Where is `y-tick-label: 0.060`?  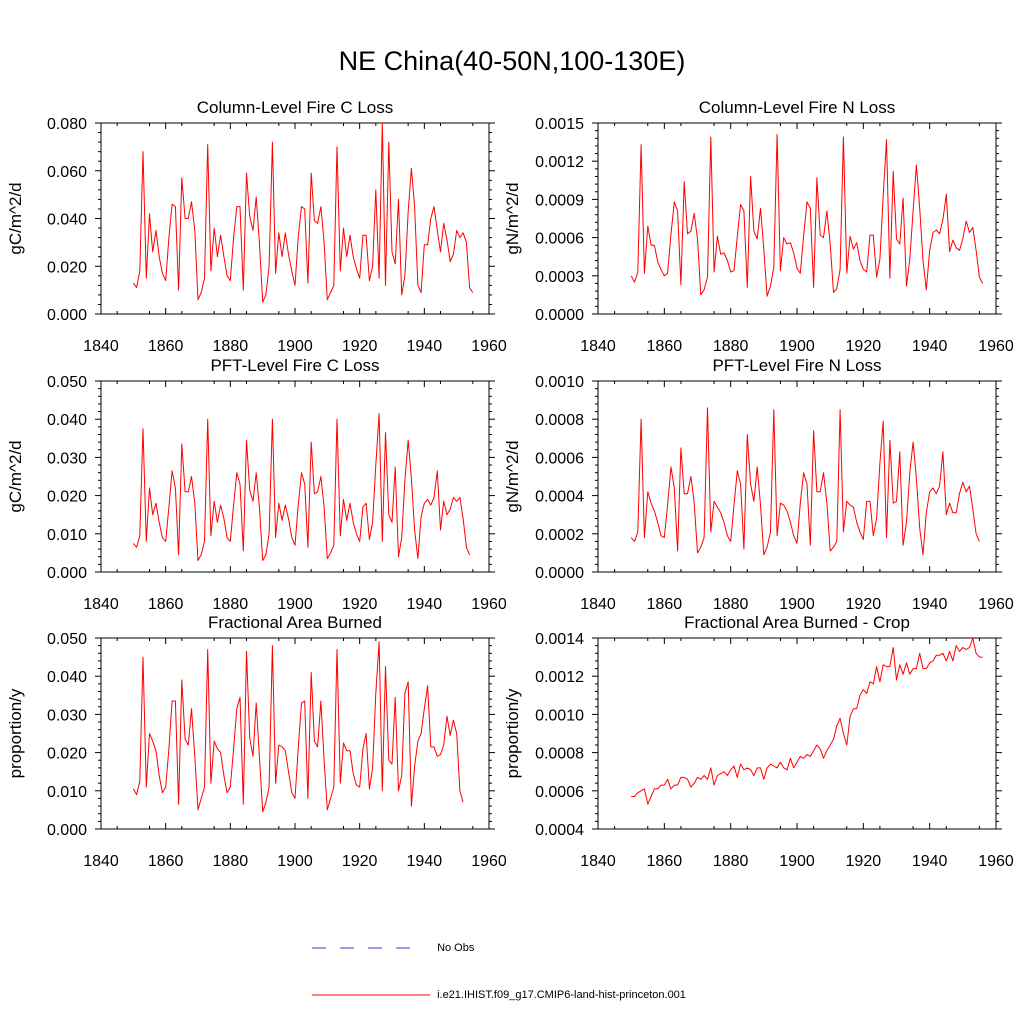 y-tick-label: 0.060 is located at coordinates (67, 172).